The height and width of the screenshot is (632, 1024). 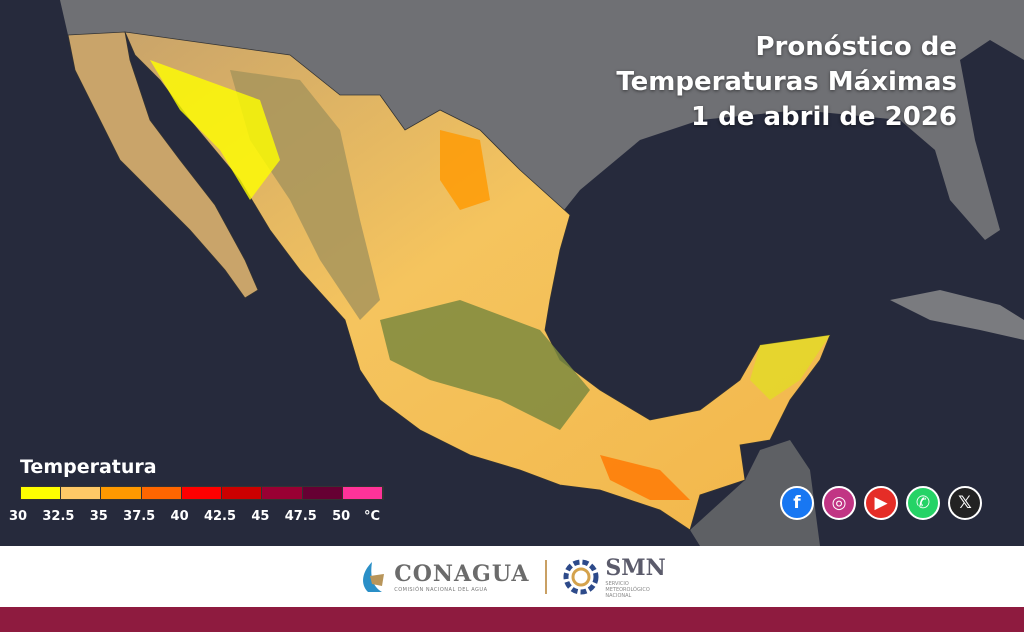 I want to click on legend-color-bar, so click(x=202, y=493).